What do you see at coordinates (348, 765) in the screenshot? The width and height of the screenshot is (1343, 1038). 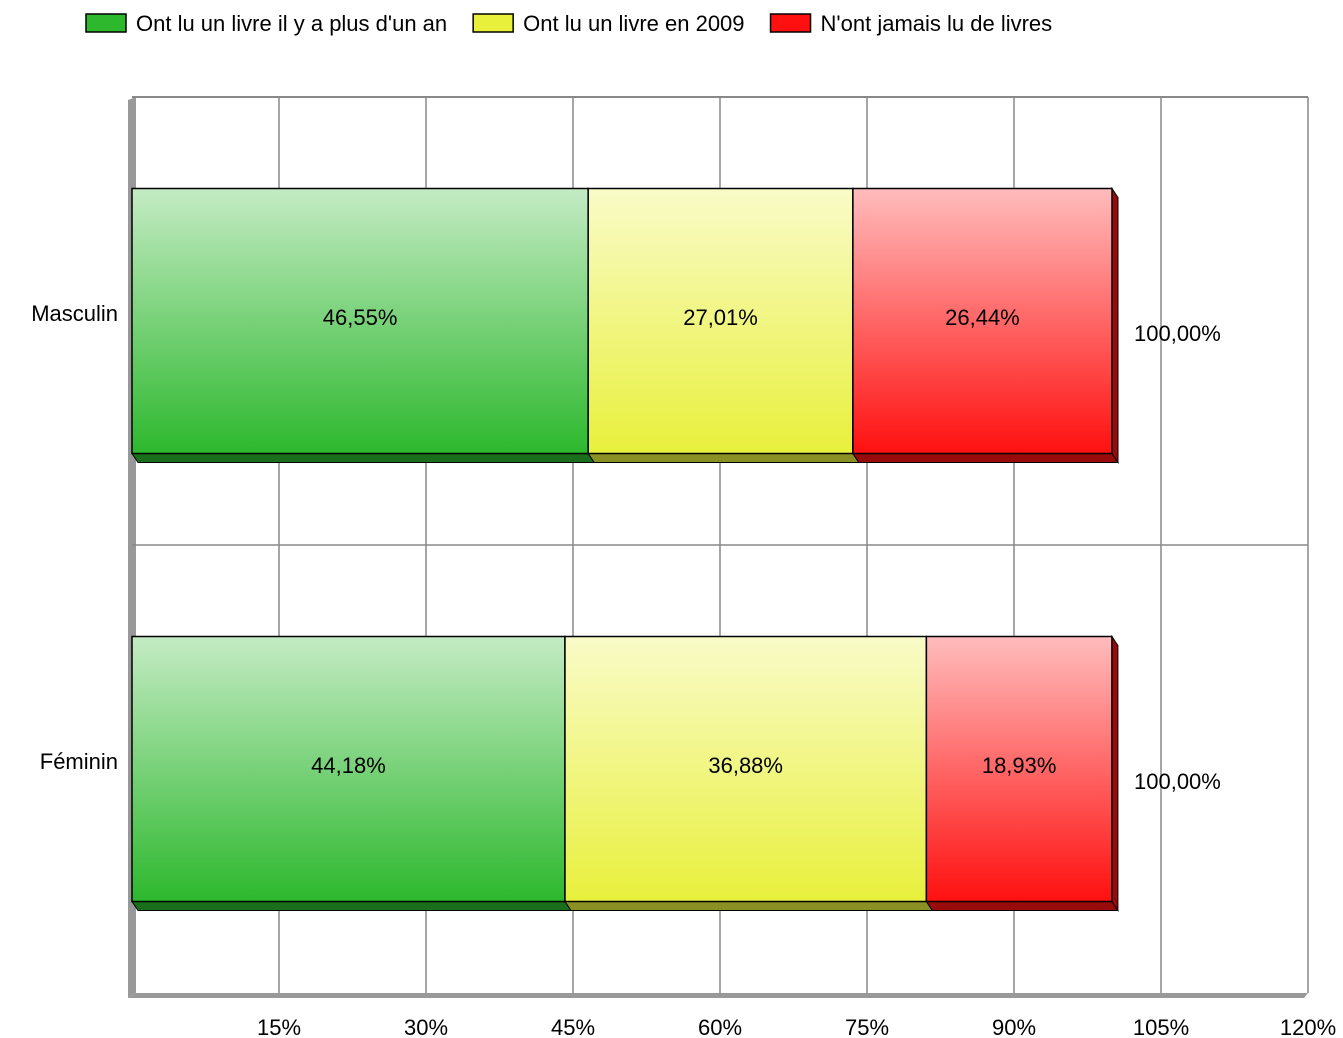 I see `value-label: 44,18%` at bounding box center [348, 765].